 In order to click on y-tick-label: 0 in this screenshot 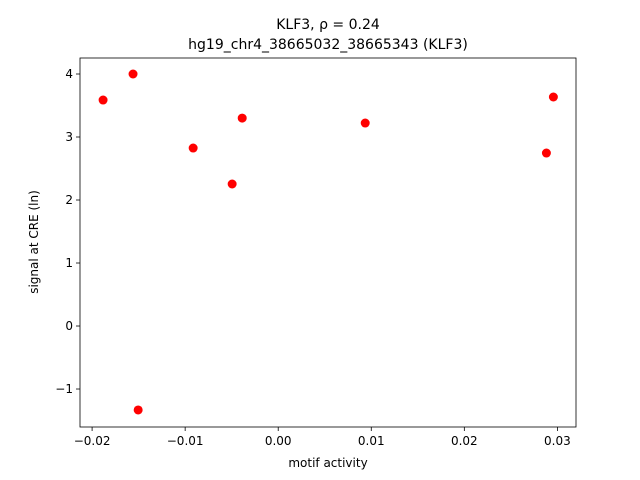, I will do `click(69, 326)`.